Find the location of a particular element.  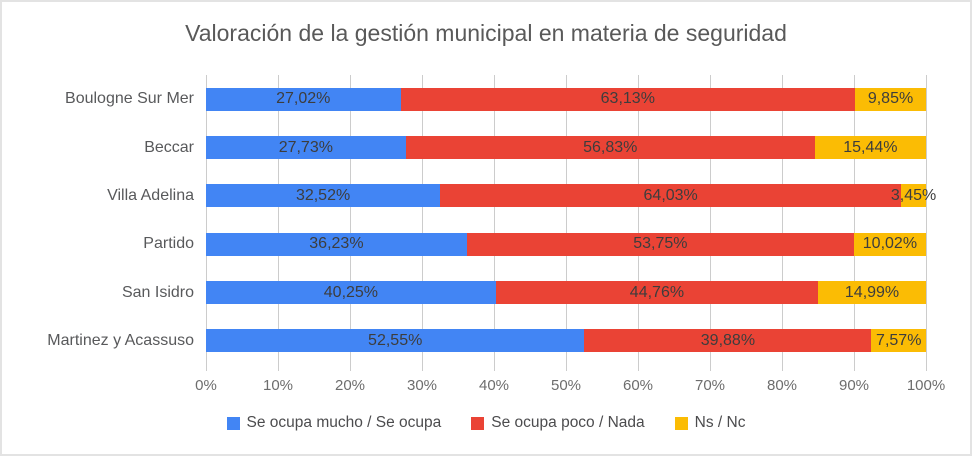

bar-segment-s1: 53,75% is located at coordinates (660, 244).